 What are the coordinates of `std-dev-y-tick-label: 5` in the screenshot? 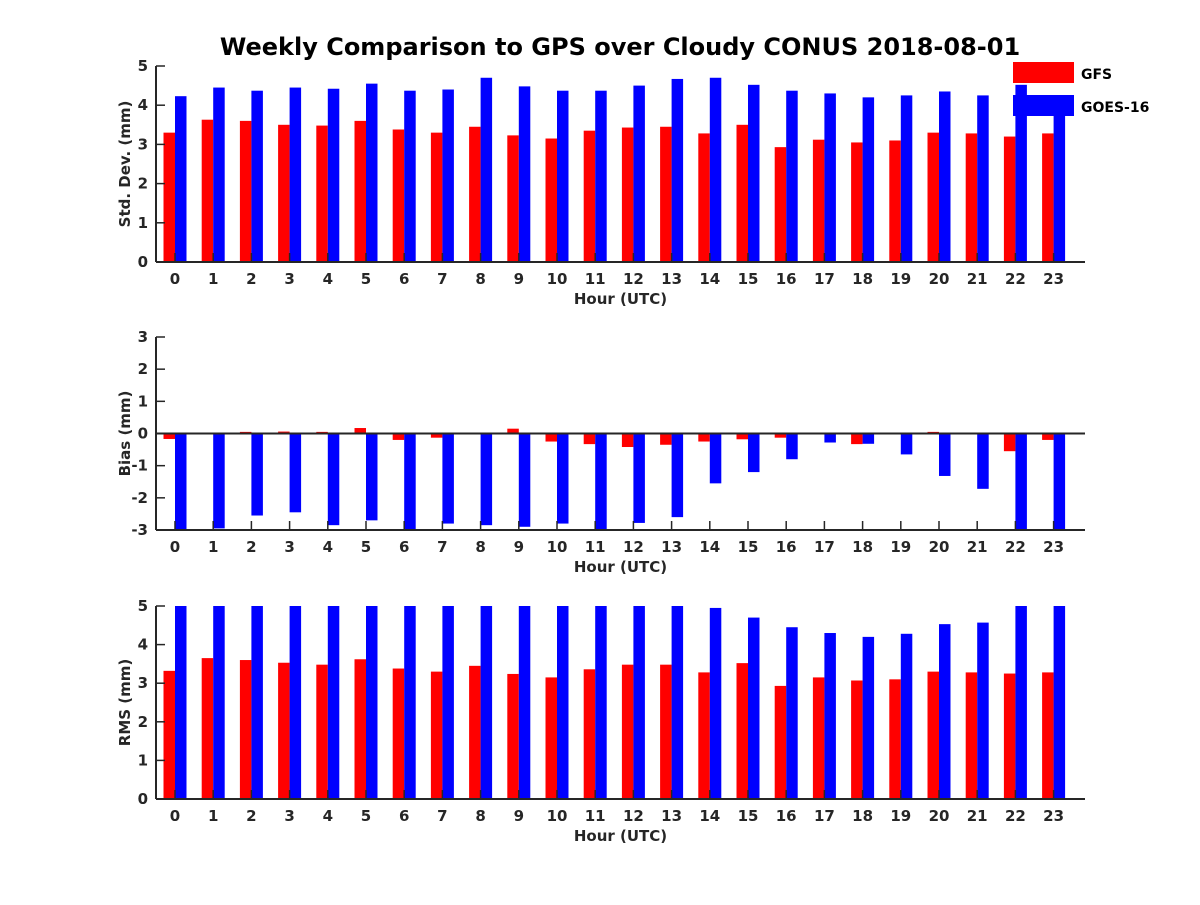 It's located at (143, 66).